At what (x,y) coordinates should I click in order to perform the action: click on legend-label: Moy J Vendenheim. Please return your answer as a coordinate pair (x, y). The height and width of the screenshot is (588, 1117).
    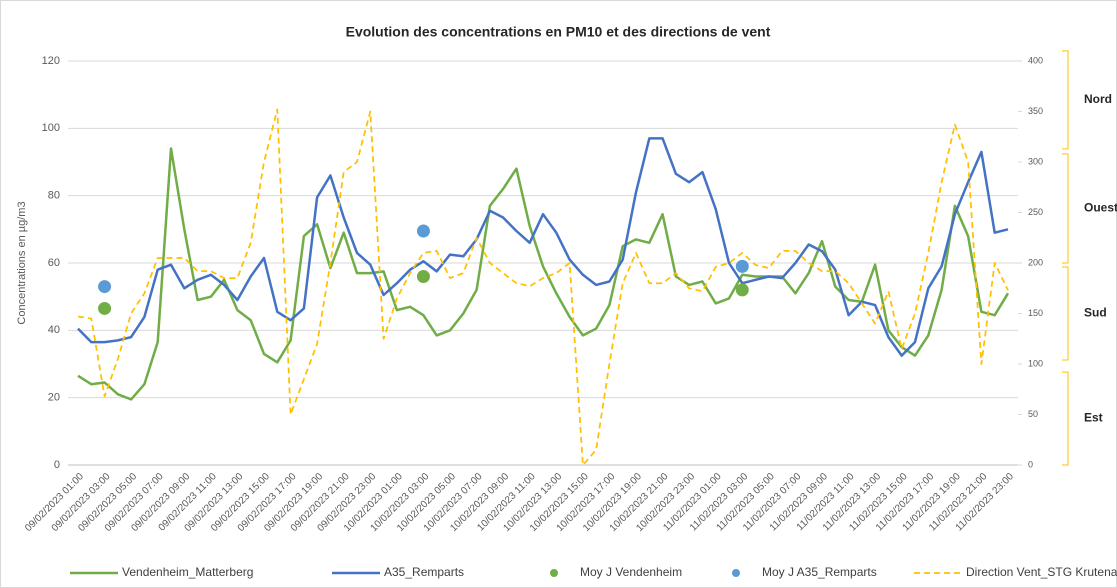
    Looking at the image, I should click on (631, 572).